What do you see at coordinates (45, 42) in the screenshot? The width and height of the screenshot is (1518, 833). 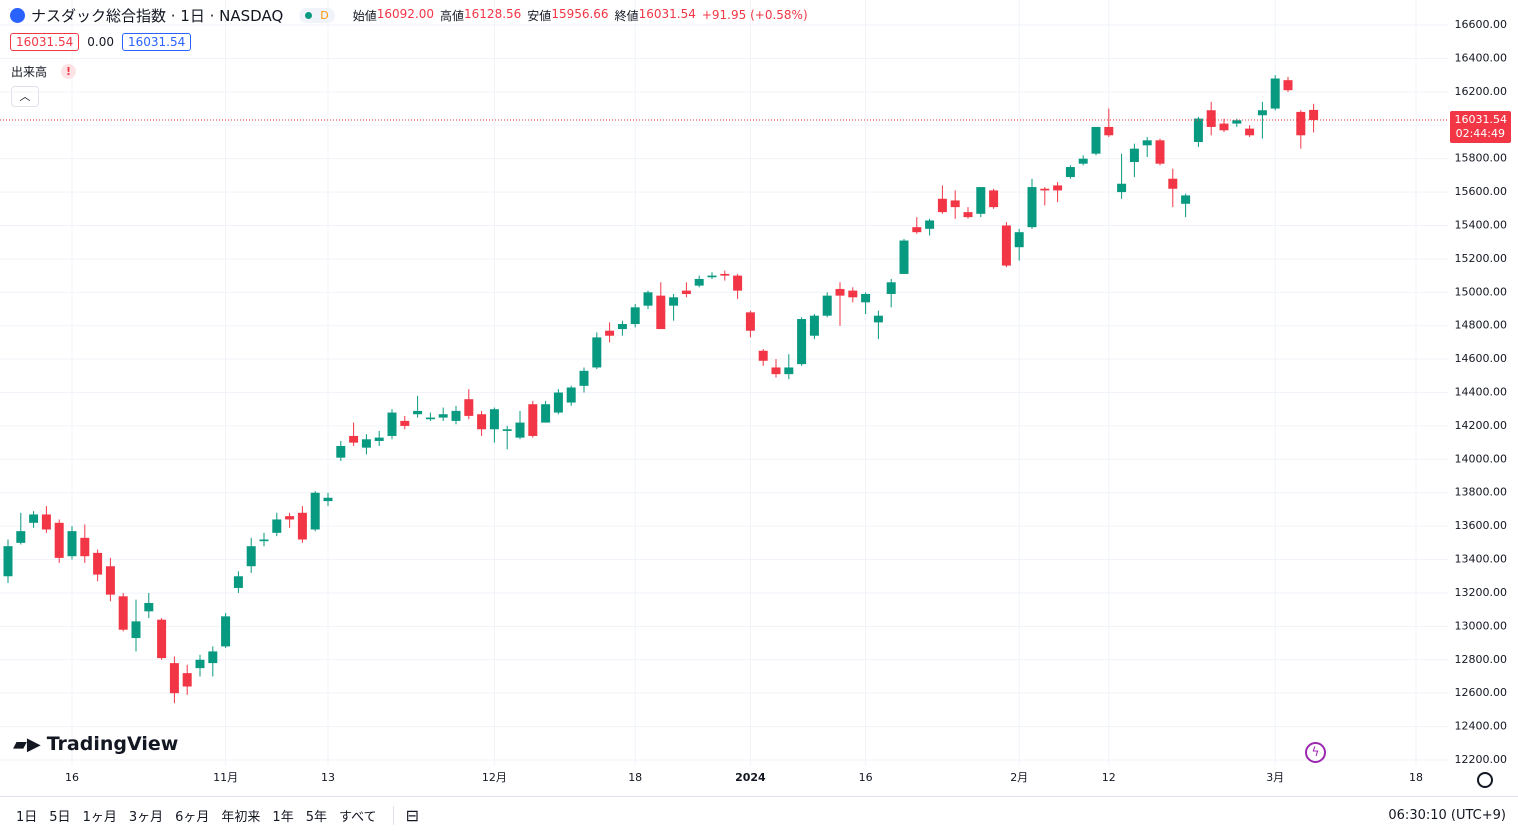 I see `bid-box: 16031.54` at bounding box center [45, 42].